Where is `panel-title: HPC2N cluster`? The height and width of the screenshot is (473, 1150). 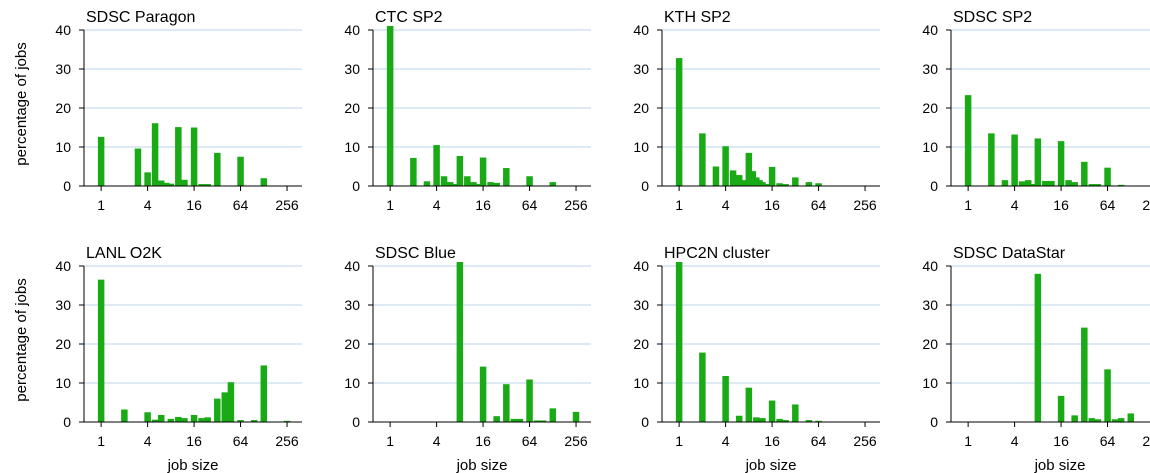 panel-title: HPC2N cluster is located at coordinates (717, 253).